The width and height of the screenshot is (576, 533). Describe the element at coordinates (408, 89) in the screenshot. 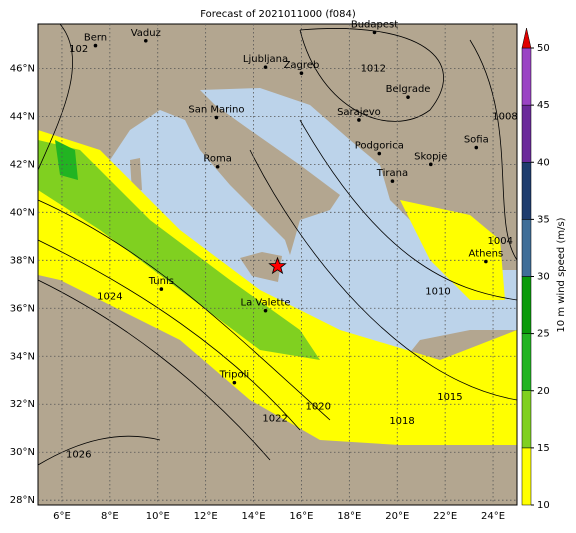

I see `city-label: Belgrade` at that location.